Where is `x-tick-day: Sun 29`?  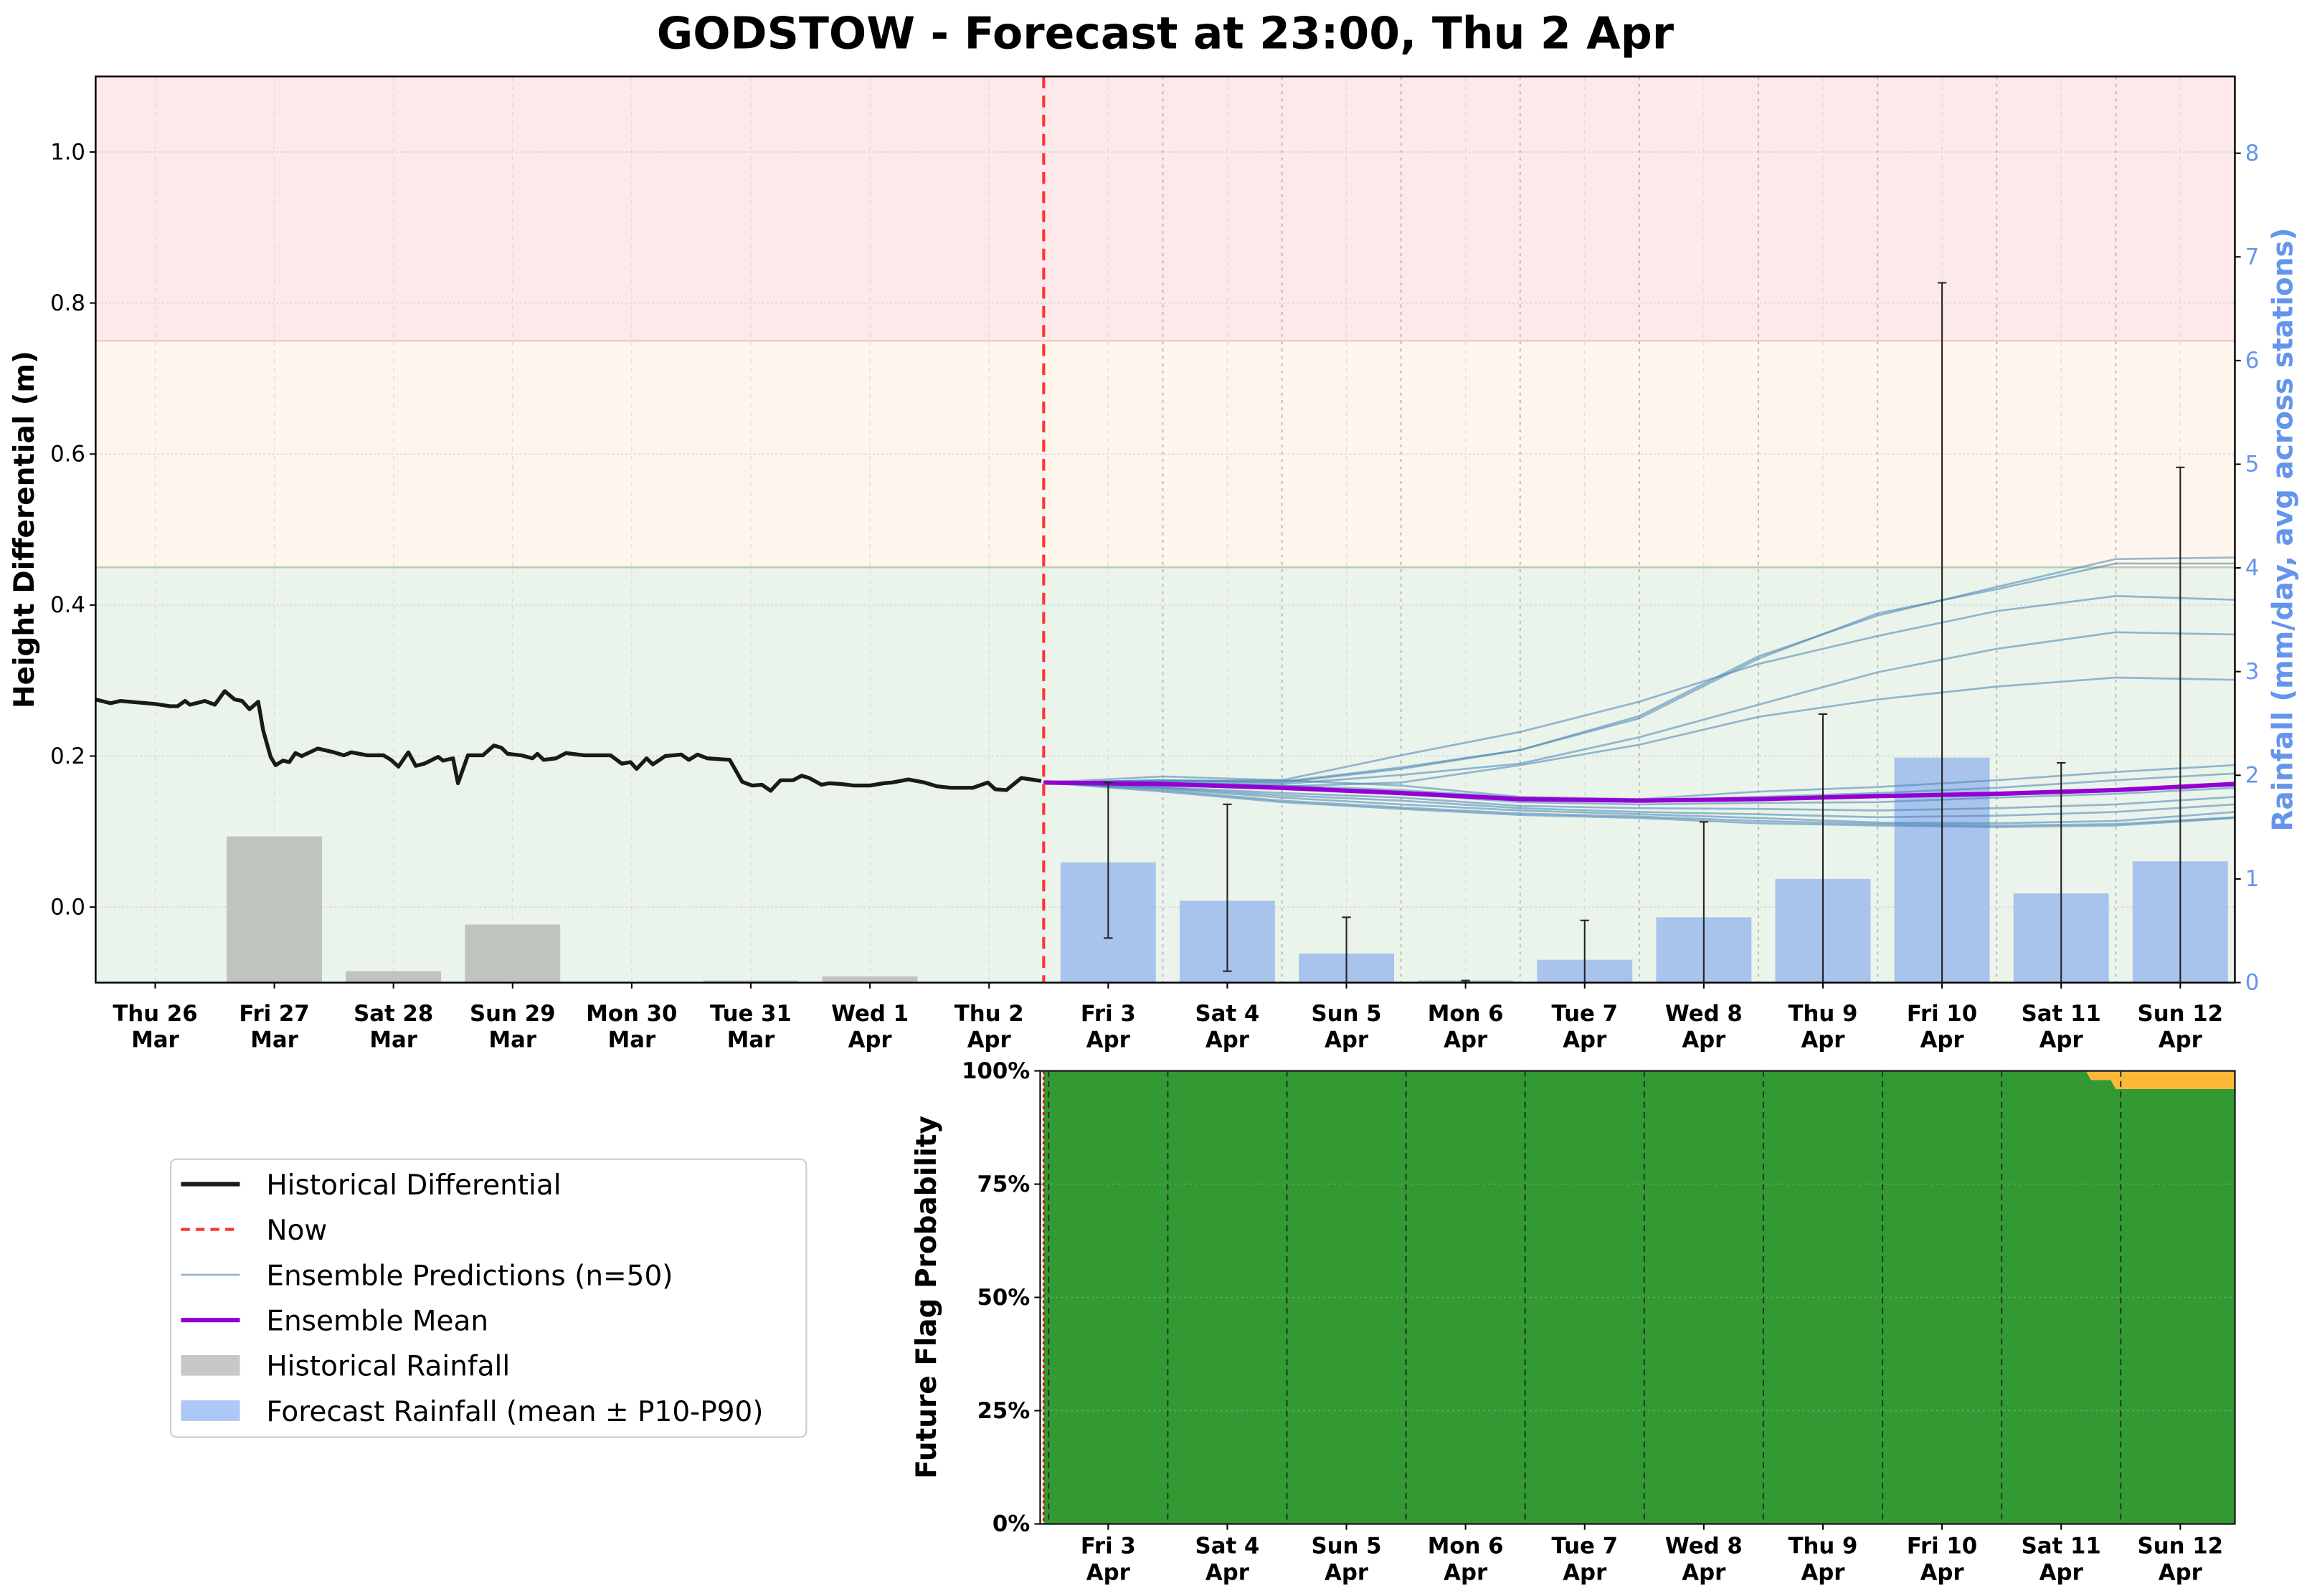 x-tick-day: Sun 29 is located at coordinates (513, 1014).